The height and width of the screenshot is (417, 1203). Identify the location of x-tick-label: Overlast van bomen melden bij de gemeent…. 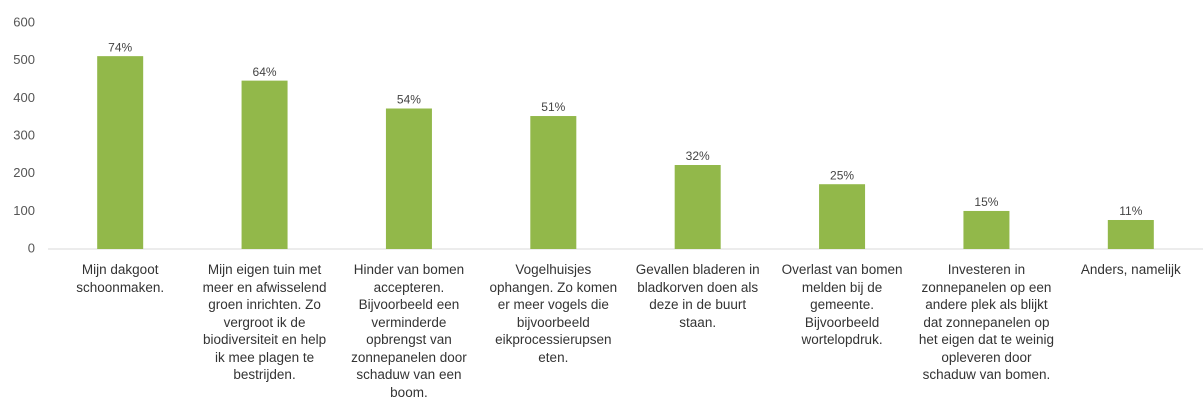
(842, 304).